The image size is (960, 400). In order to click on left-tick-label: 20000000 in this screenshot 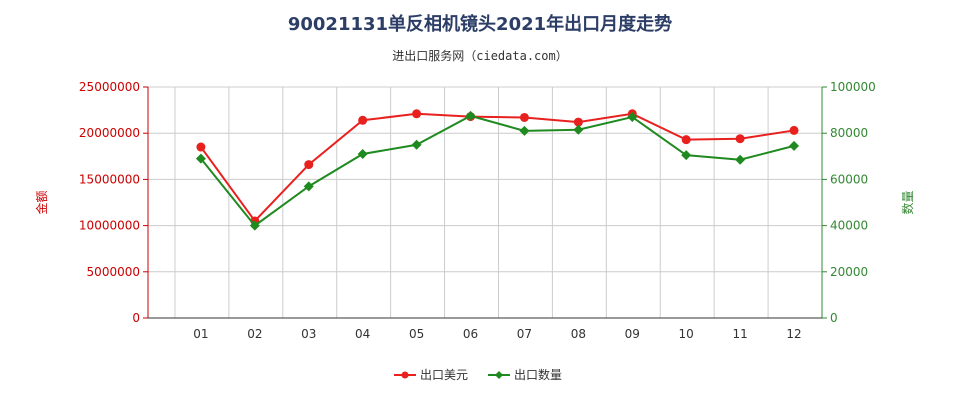, I will do `click(109, 133)`.